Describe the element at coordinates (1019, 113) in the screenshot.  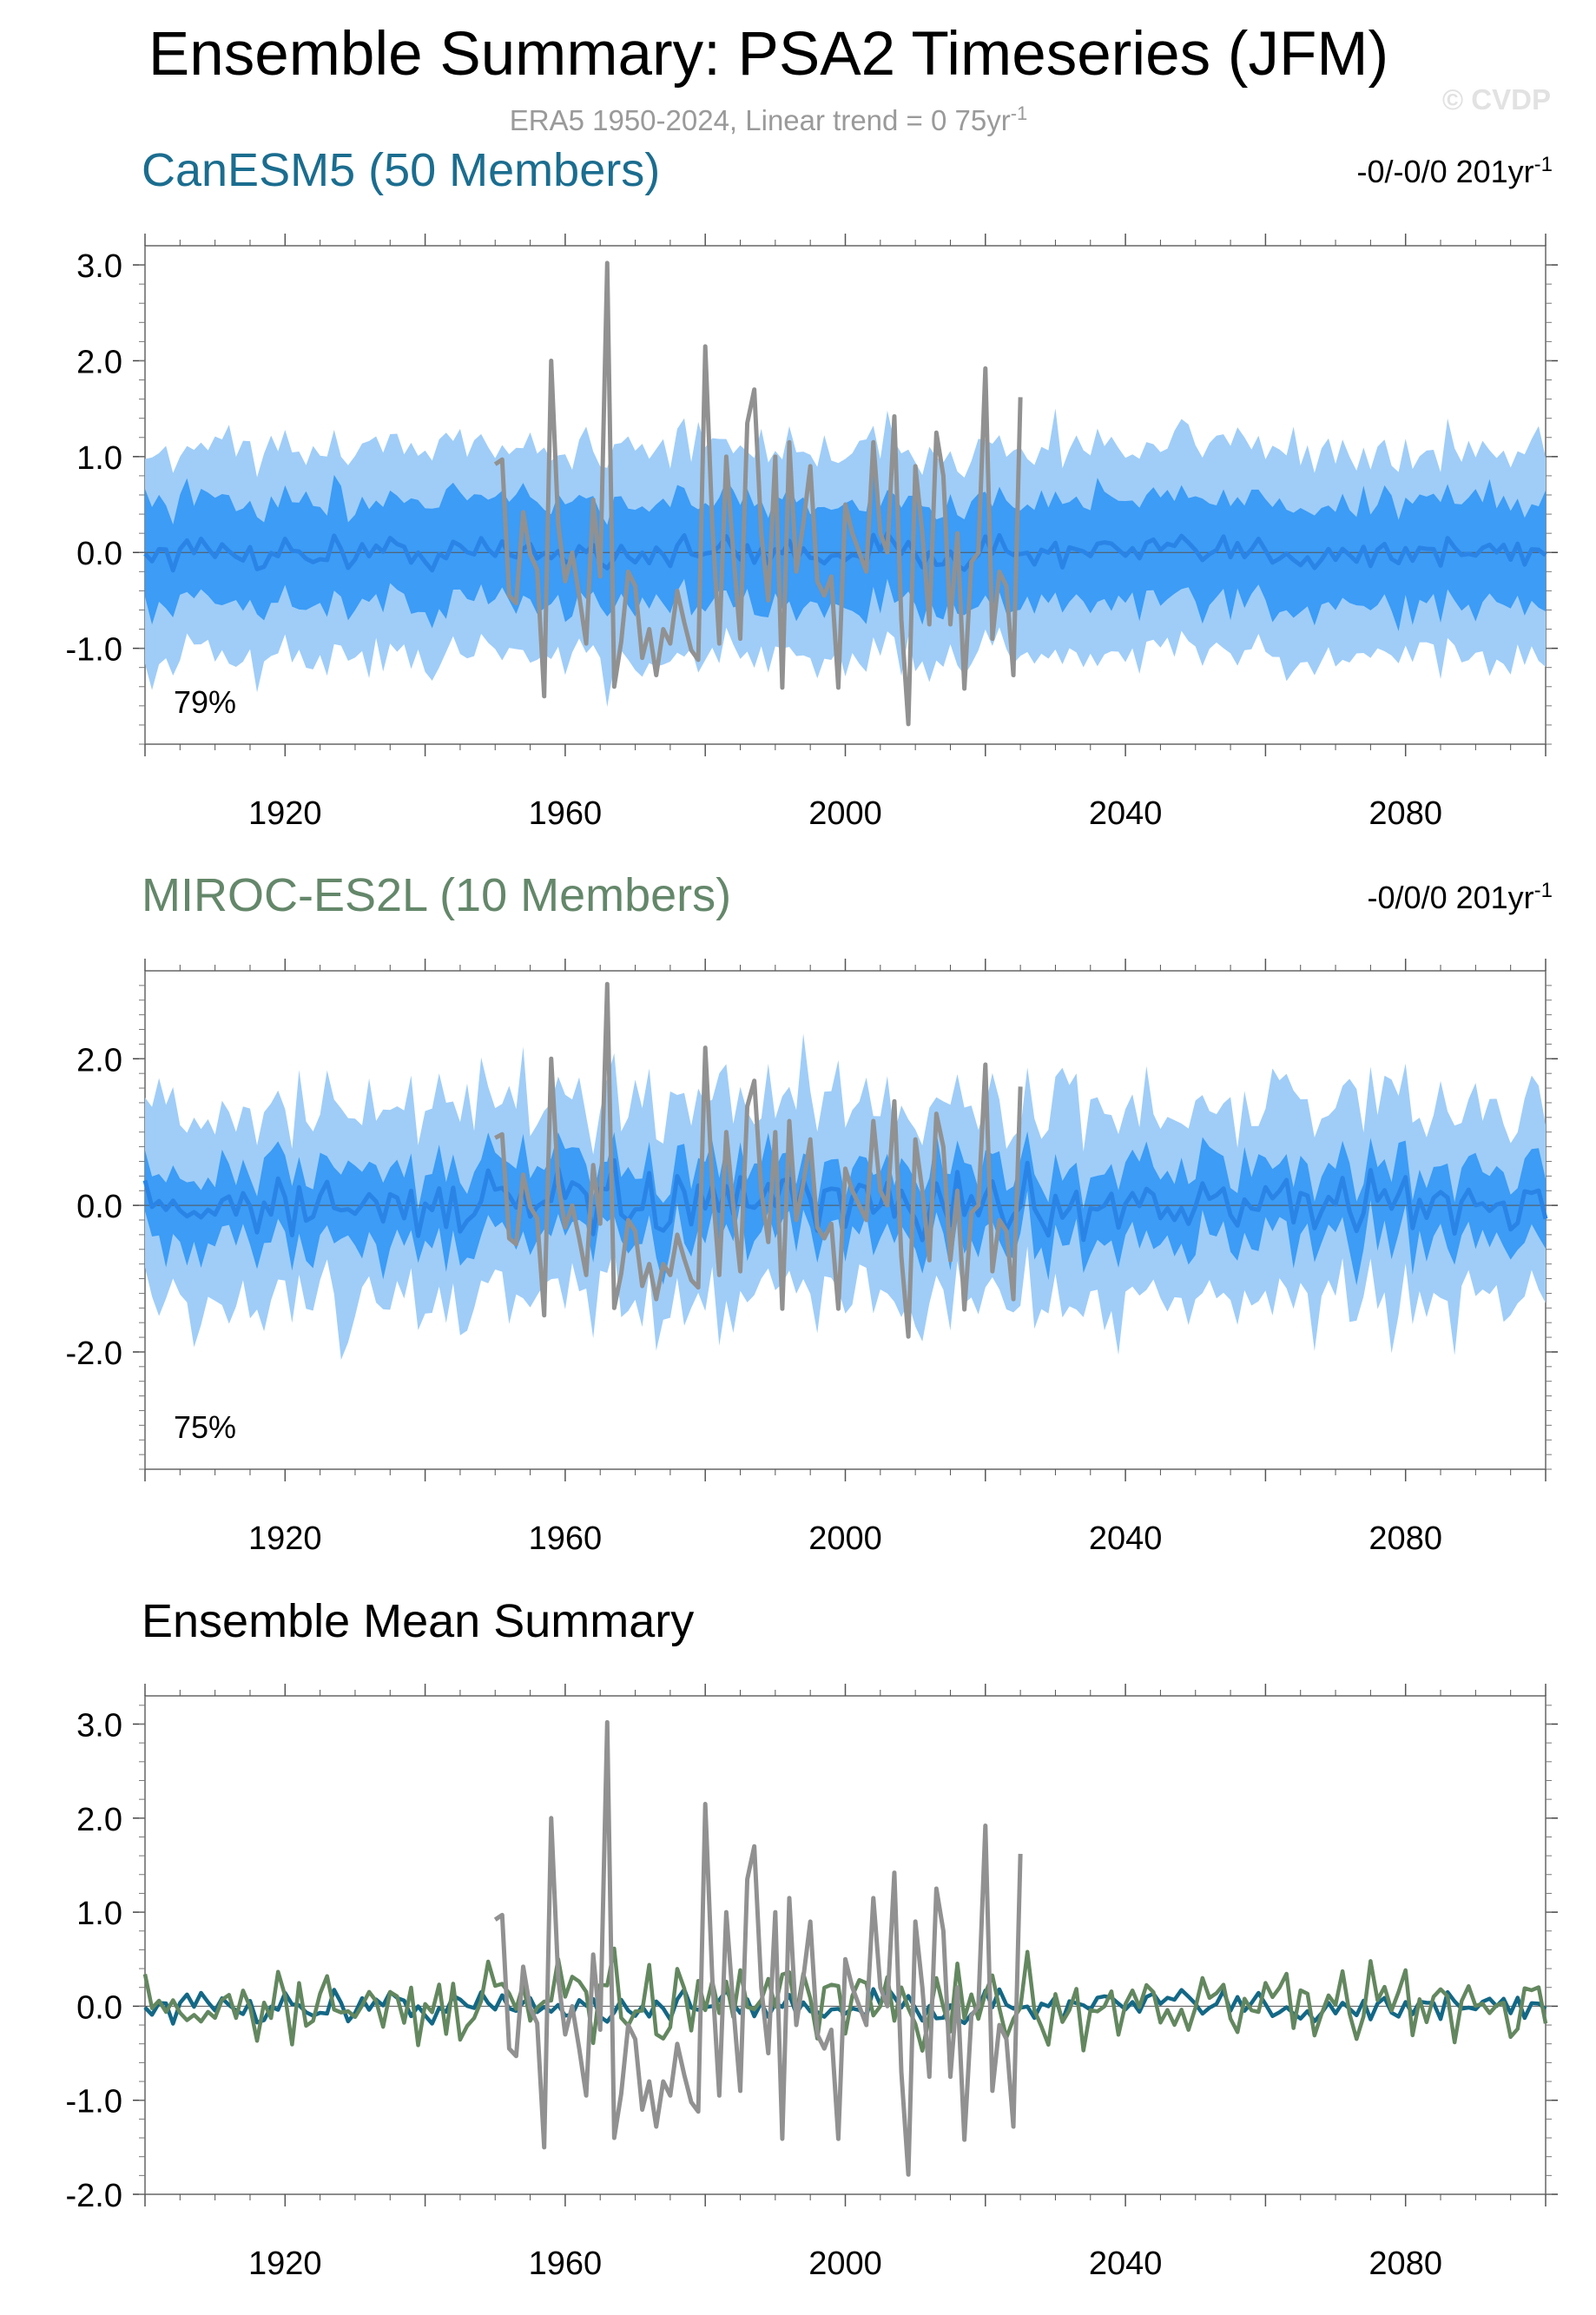
I see `subtitle-superscript: -1` at that location.